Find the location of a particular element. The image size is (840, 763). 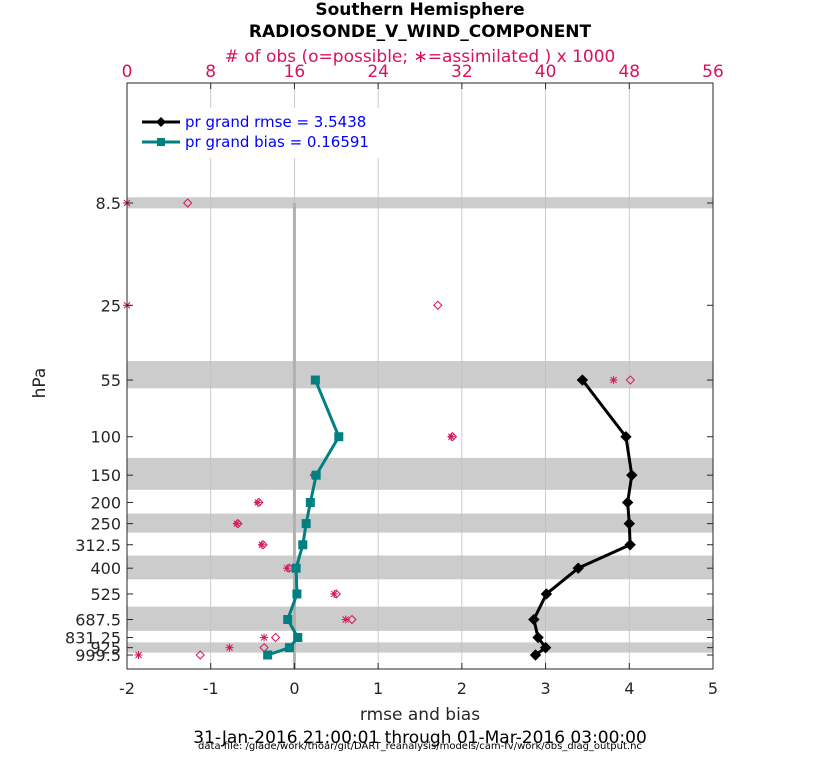

x-tick-label-5: 3 is located at coordinates (545, 688).